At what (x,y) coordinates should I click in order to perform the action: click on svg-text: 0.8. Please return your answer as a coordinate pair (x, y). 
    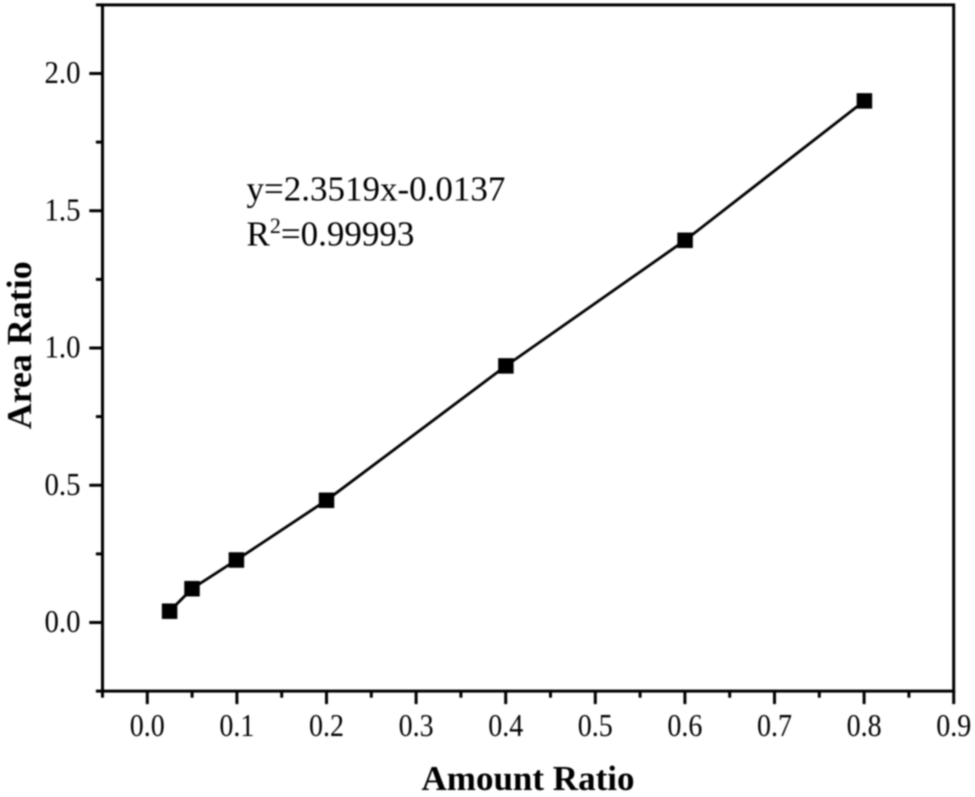
    Looking at the image, I should click on (864, 725).